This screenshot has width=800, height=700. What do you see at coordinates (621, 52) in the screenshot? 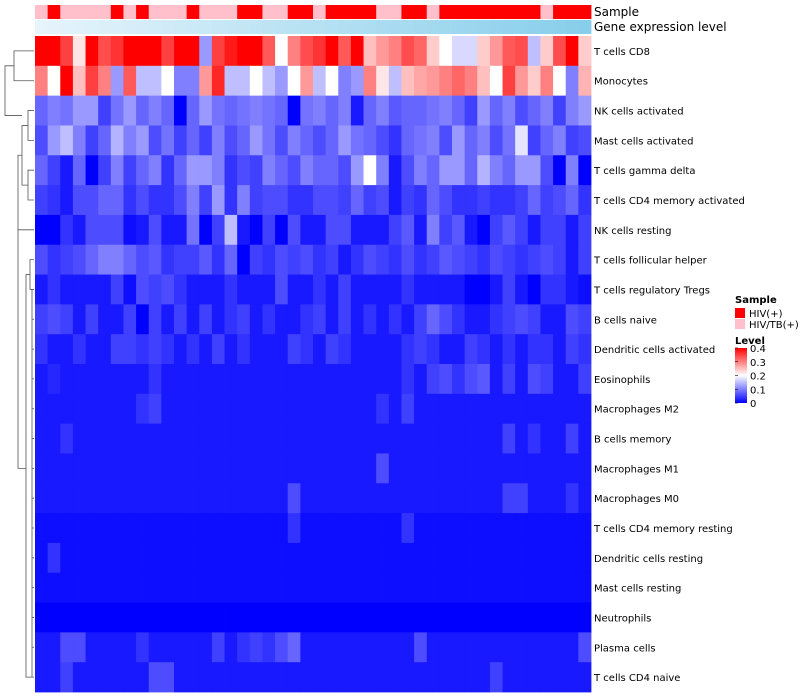
I see `row-label: T cells CD8` at bounding box center [621, 52].